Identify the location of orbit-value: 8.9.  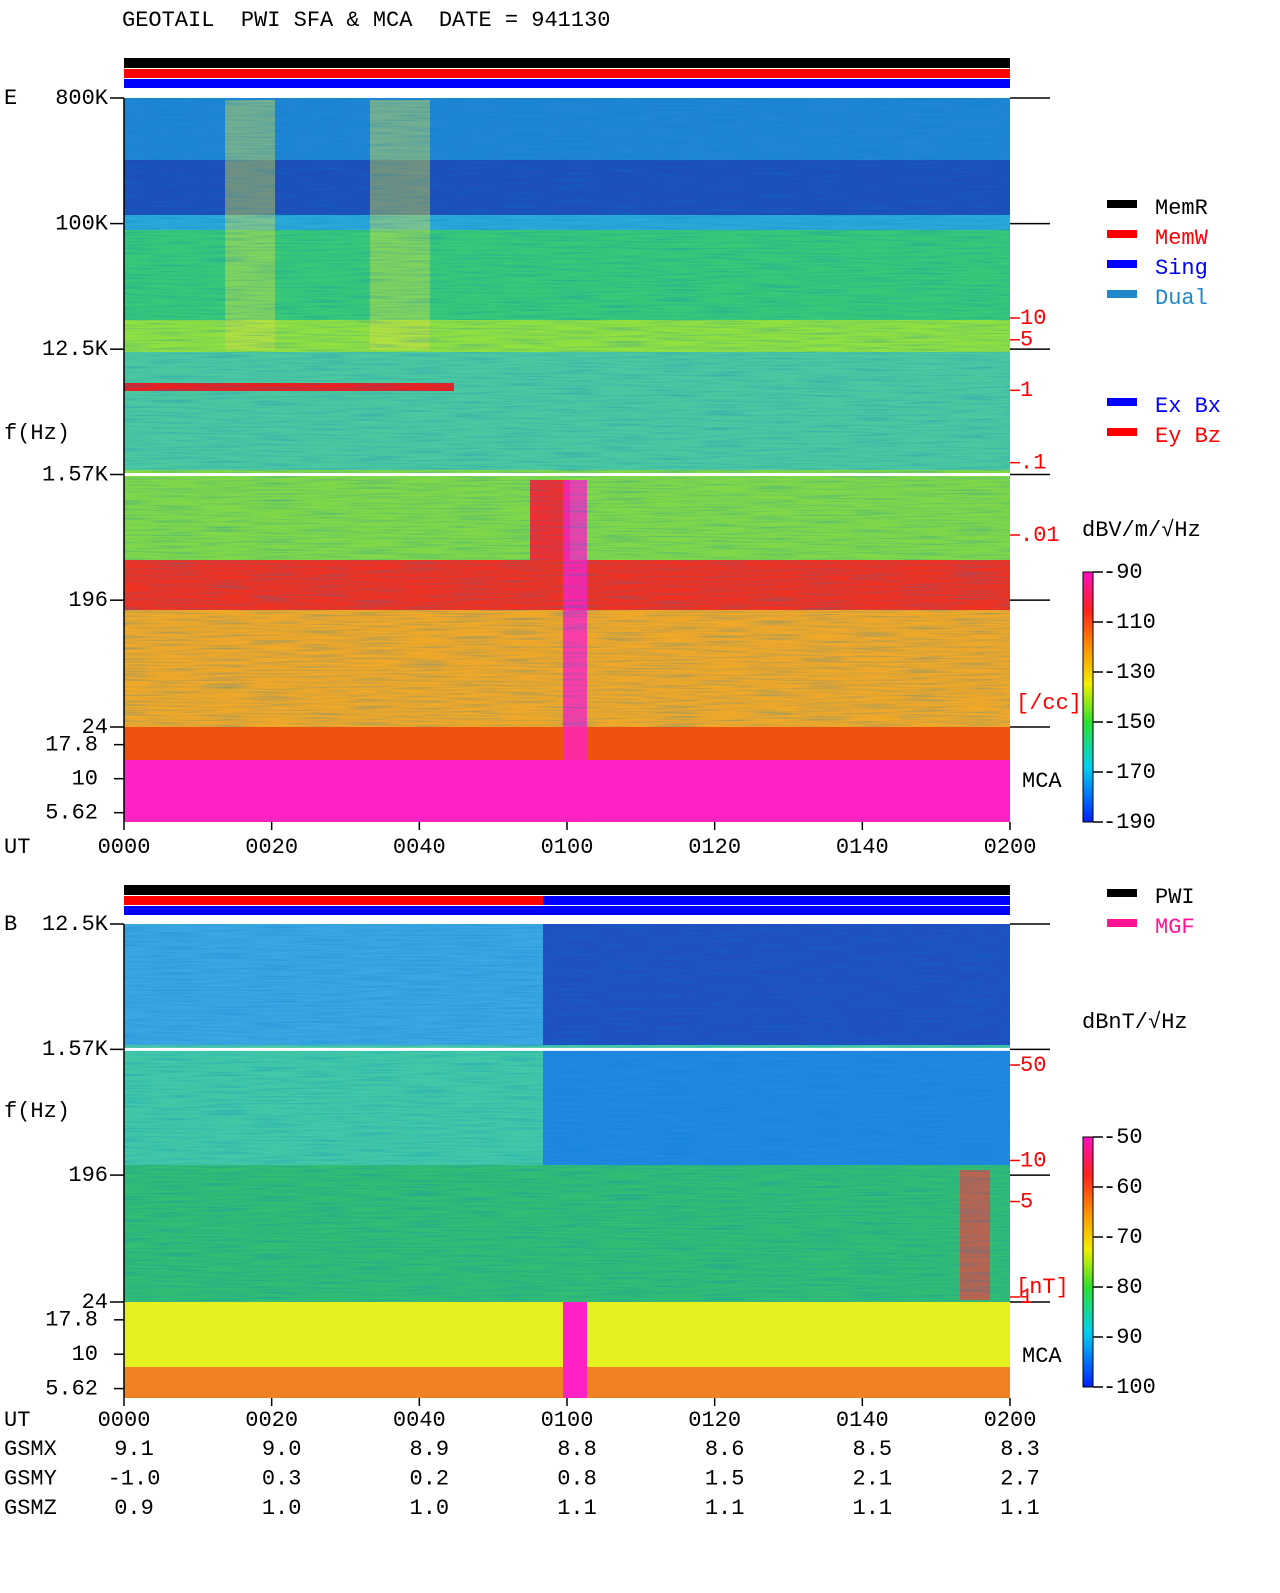
(430, 1449).